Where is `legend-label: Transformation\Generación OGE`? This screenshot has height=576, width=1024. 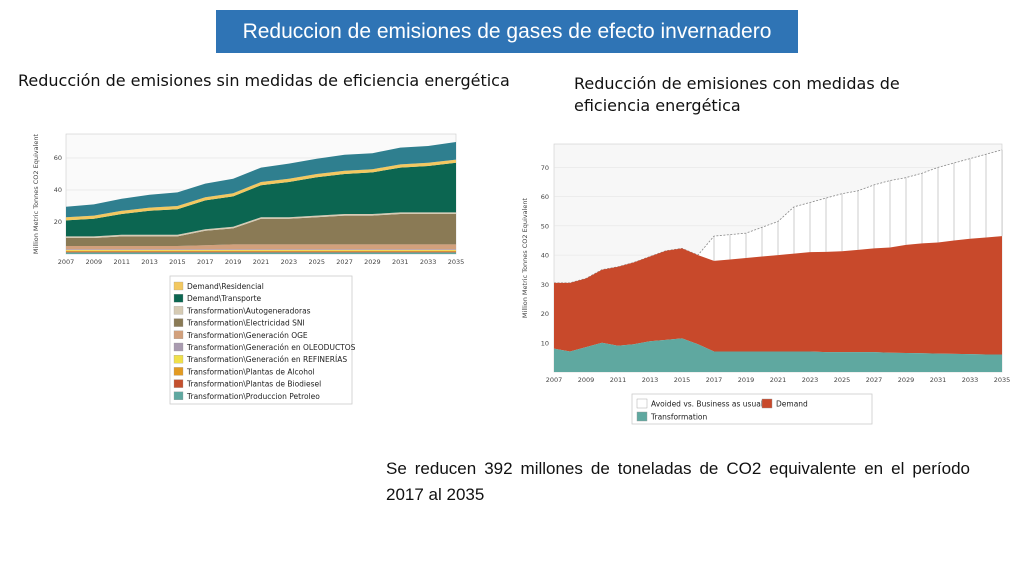
legend-label: Transformation\Generación OGE is located at coordinates (247, 335).